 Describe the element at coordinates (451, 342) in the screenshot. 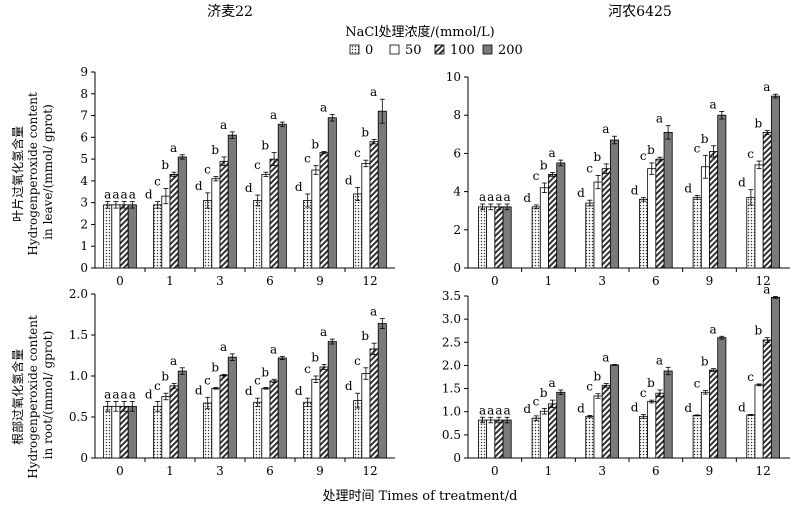

I see `y-tick-label: 2.5` at that location.